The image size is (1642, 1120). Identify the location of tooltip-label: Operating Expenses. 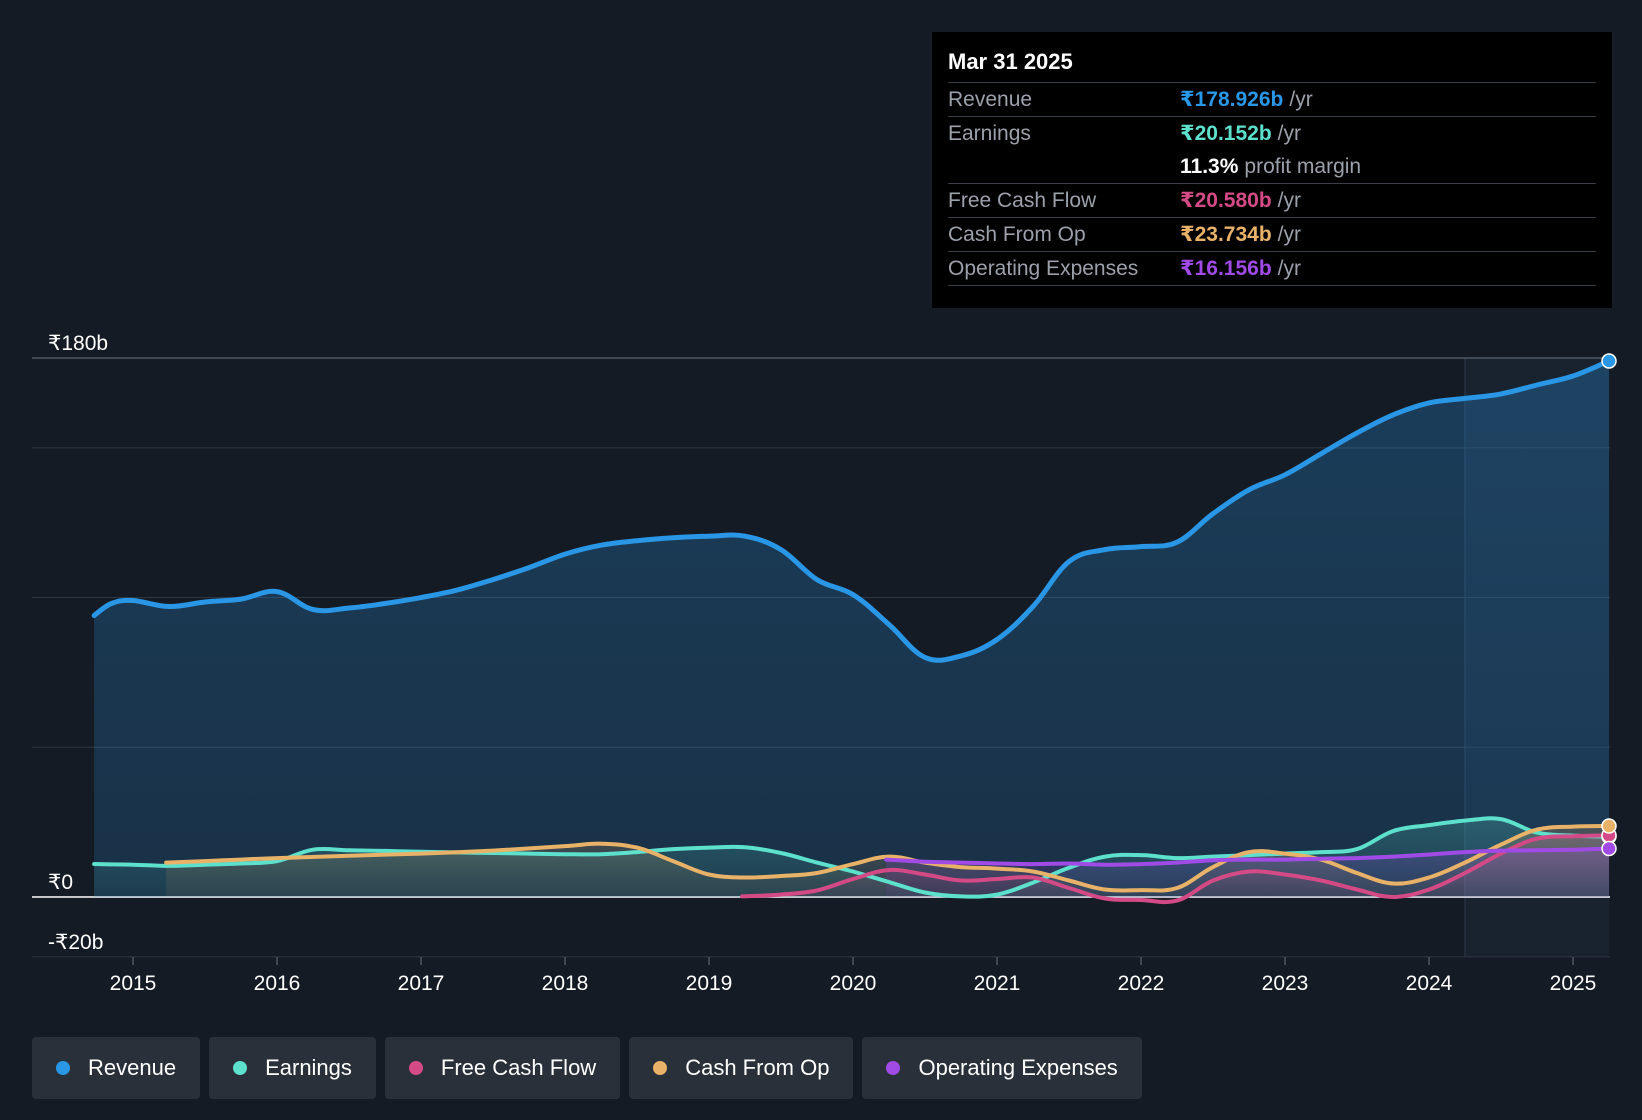
(1043, 268).